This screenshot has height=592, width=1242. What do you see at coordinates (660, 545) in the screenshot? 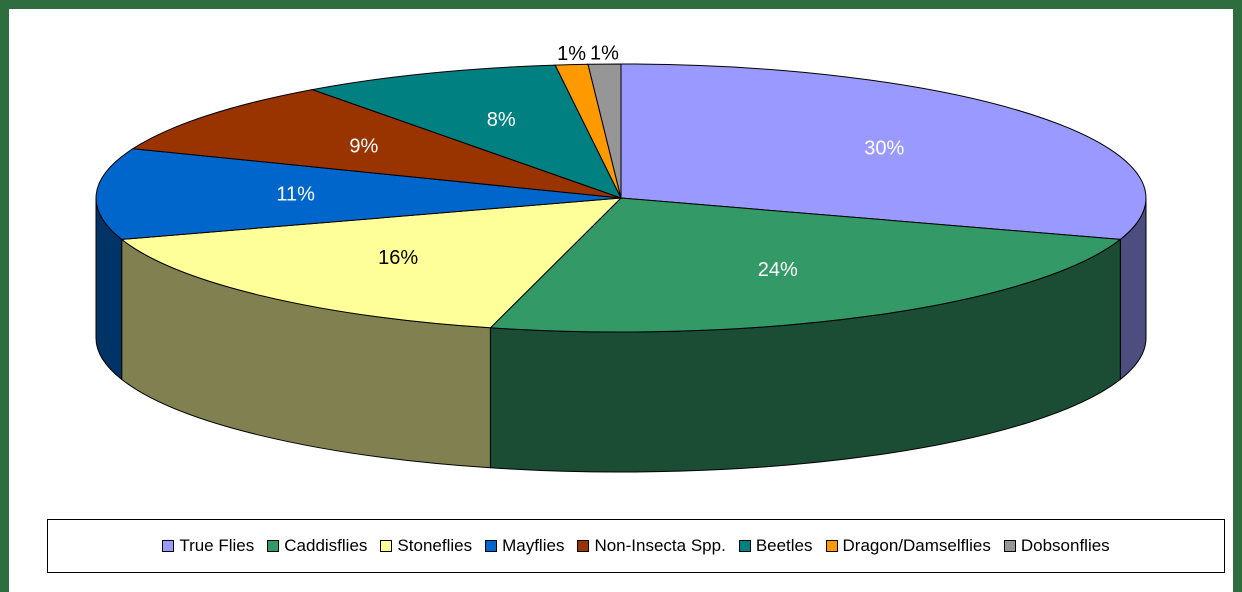
I see `legend-label: Non-Insecta Spp.` at bounding box center [660, 545].